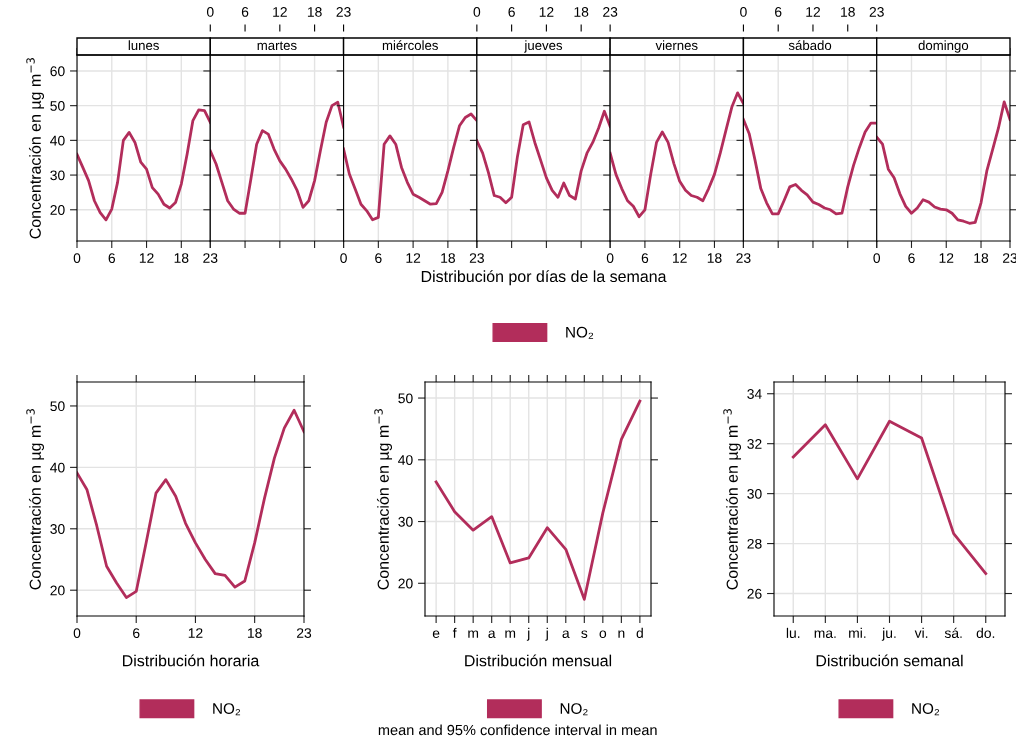 This screenshot has height=744, width=1016. I want to click on x-tick-label: d, so click(639, 633).